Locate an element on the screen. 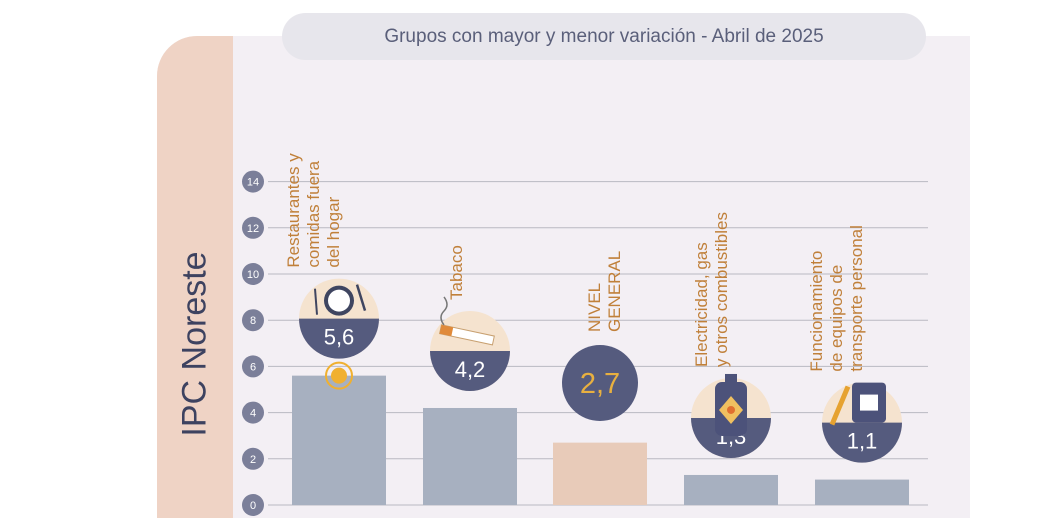 The width and height of the screenshot is (1048, 518). category-label-line: Tabaco is located at coordinates (456, 272).